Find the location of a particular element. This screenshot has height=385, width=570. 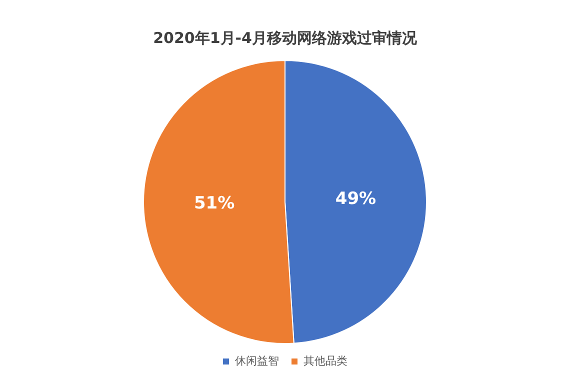

legend-label: 休闲益智 is located at coordinates (257, 361).